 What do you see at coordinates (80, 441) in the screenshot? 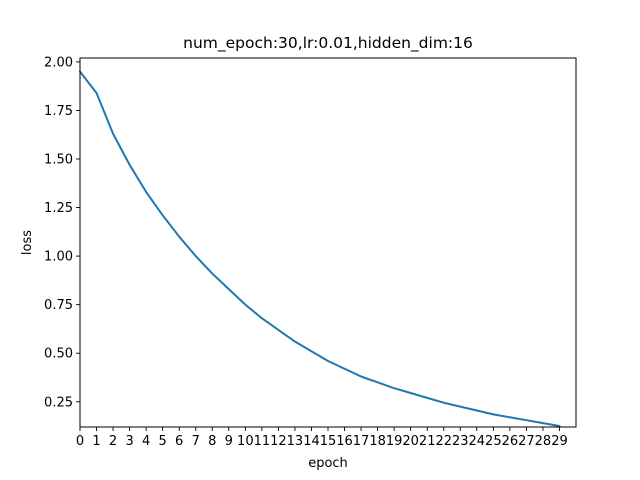
I see `x-tick-label: 0` at bounding box center [80, 441].